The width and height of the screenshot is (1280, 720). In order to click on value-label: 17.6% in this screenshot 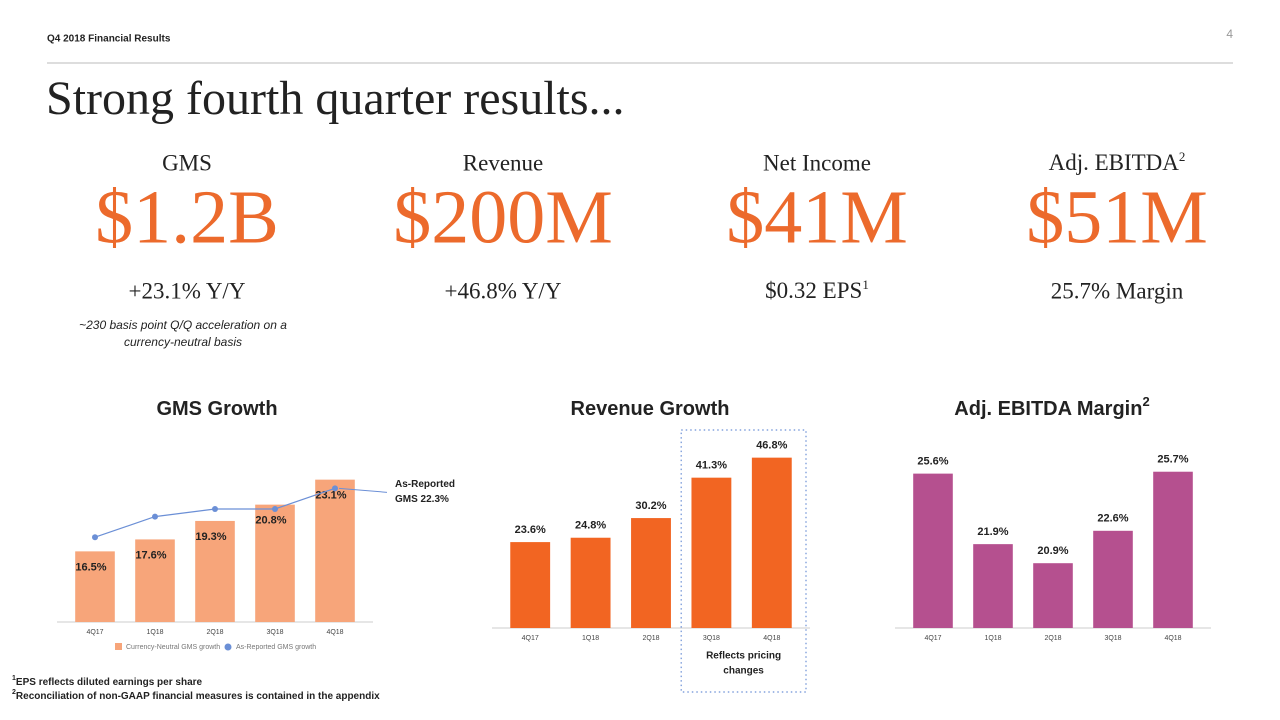, I will do `click(150, 555)`.